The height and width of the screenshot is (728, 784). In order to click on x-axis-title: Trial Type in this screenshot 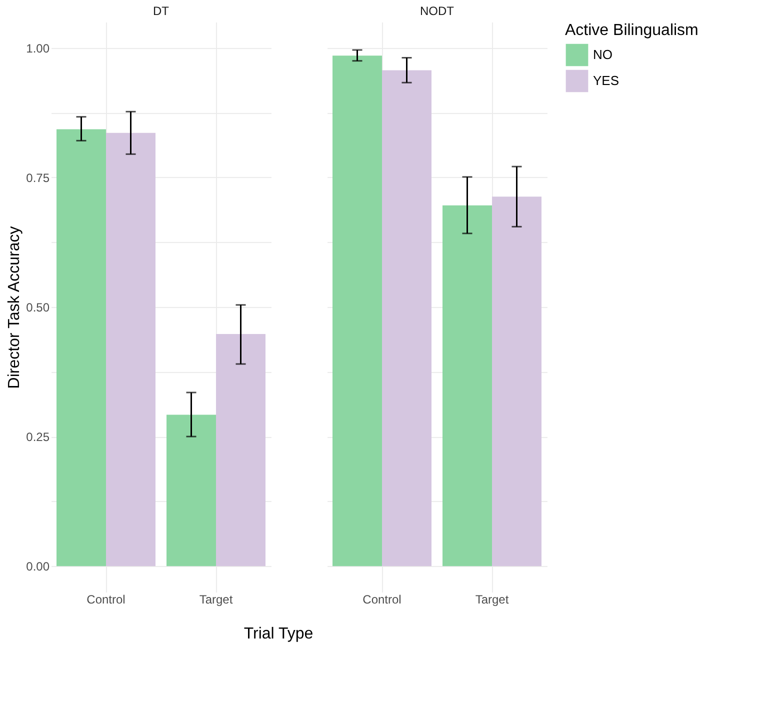, I will do `click(279, 634)`.